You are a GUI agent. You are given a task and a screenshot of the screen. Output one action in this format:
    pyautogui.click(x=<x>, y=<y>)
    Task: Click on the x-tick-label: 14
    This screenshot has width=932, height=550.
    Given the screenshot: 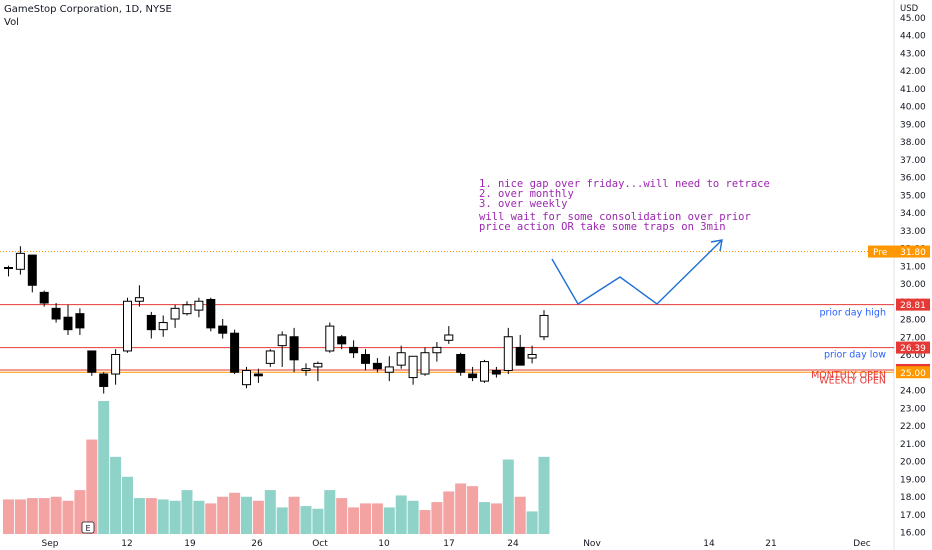 What is the action you would take?
    pyautogui.click(x=709, y=544)
    